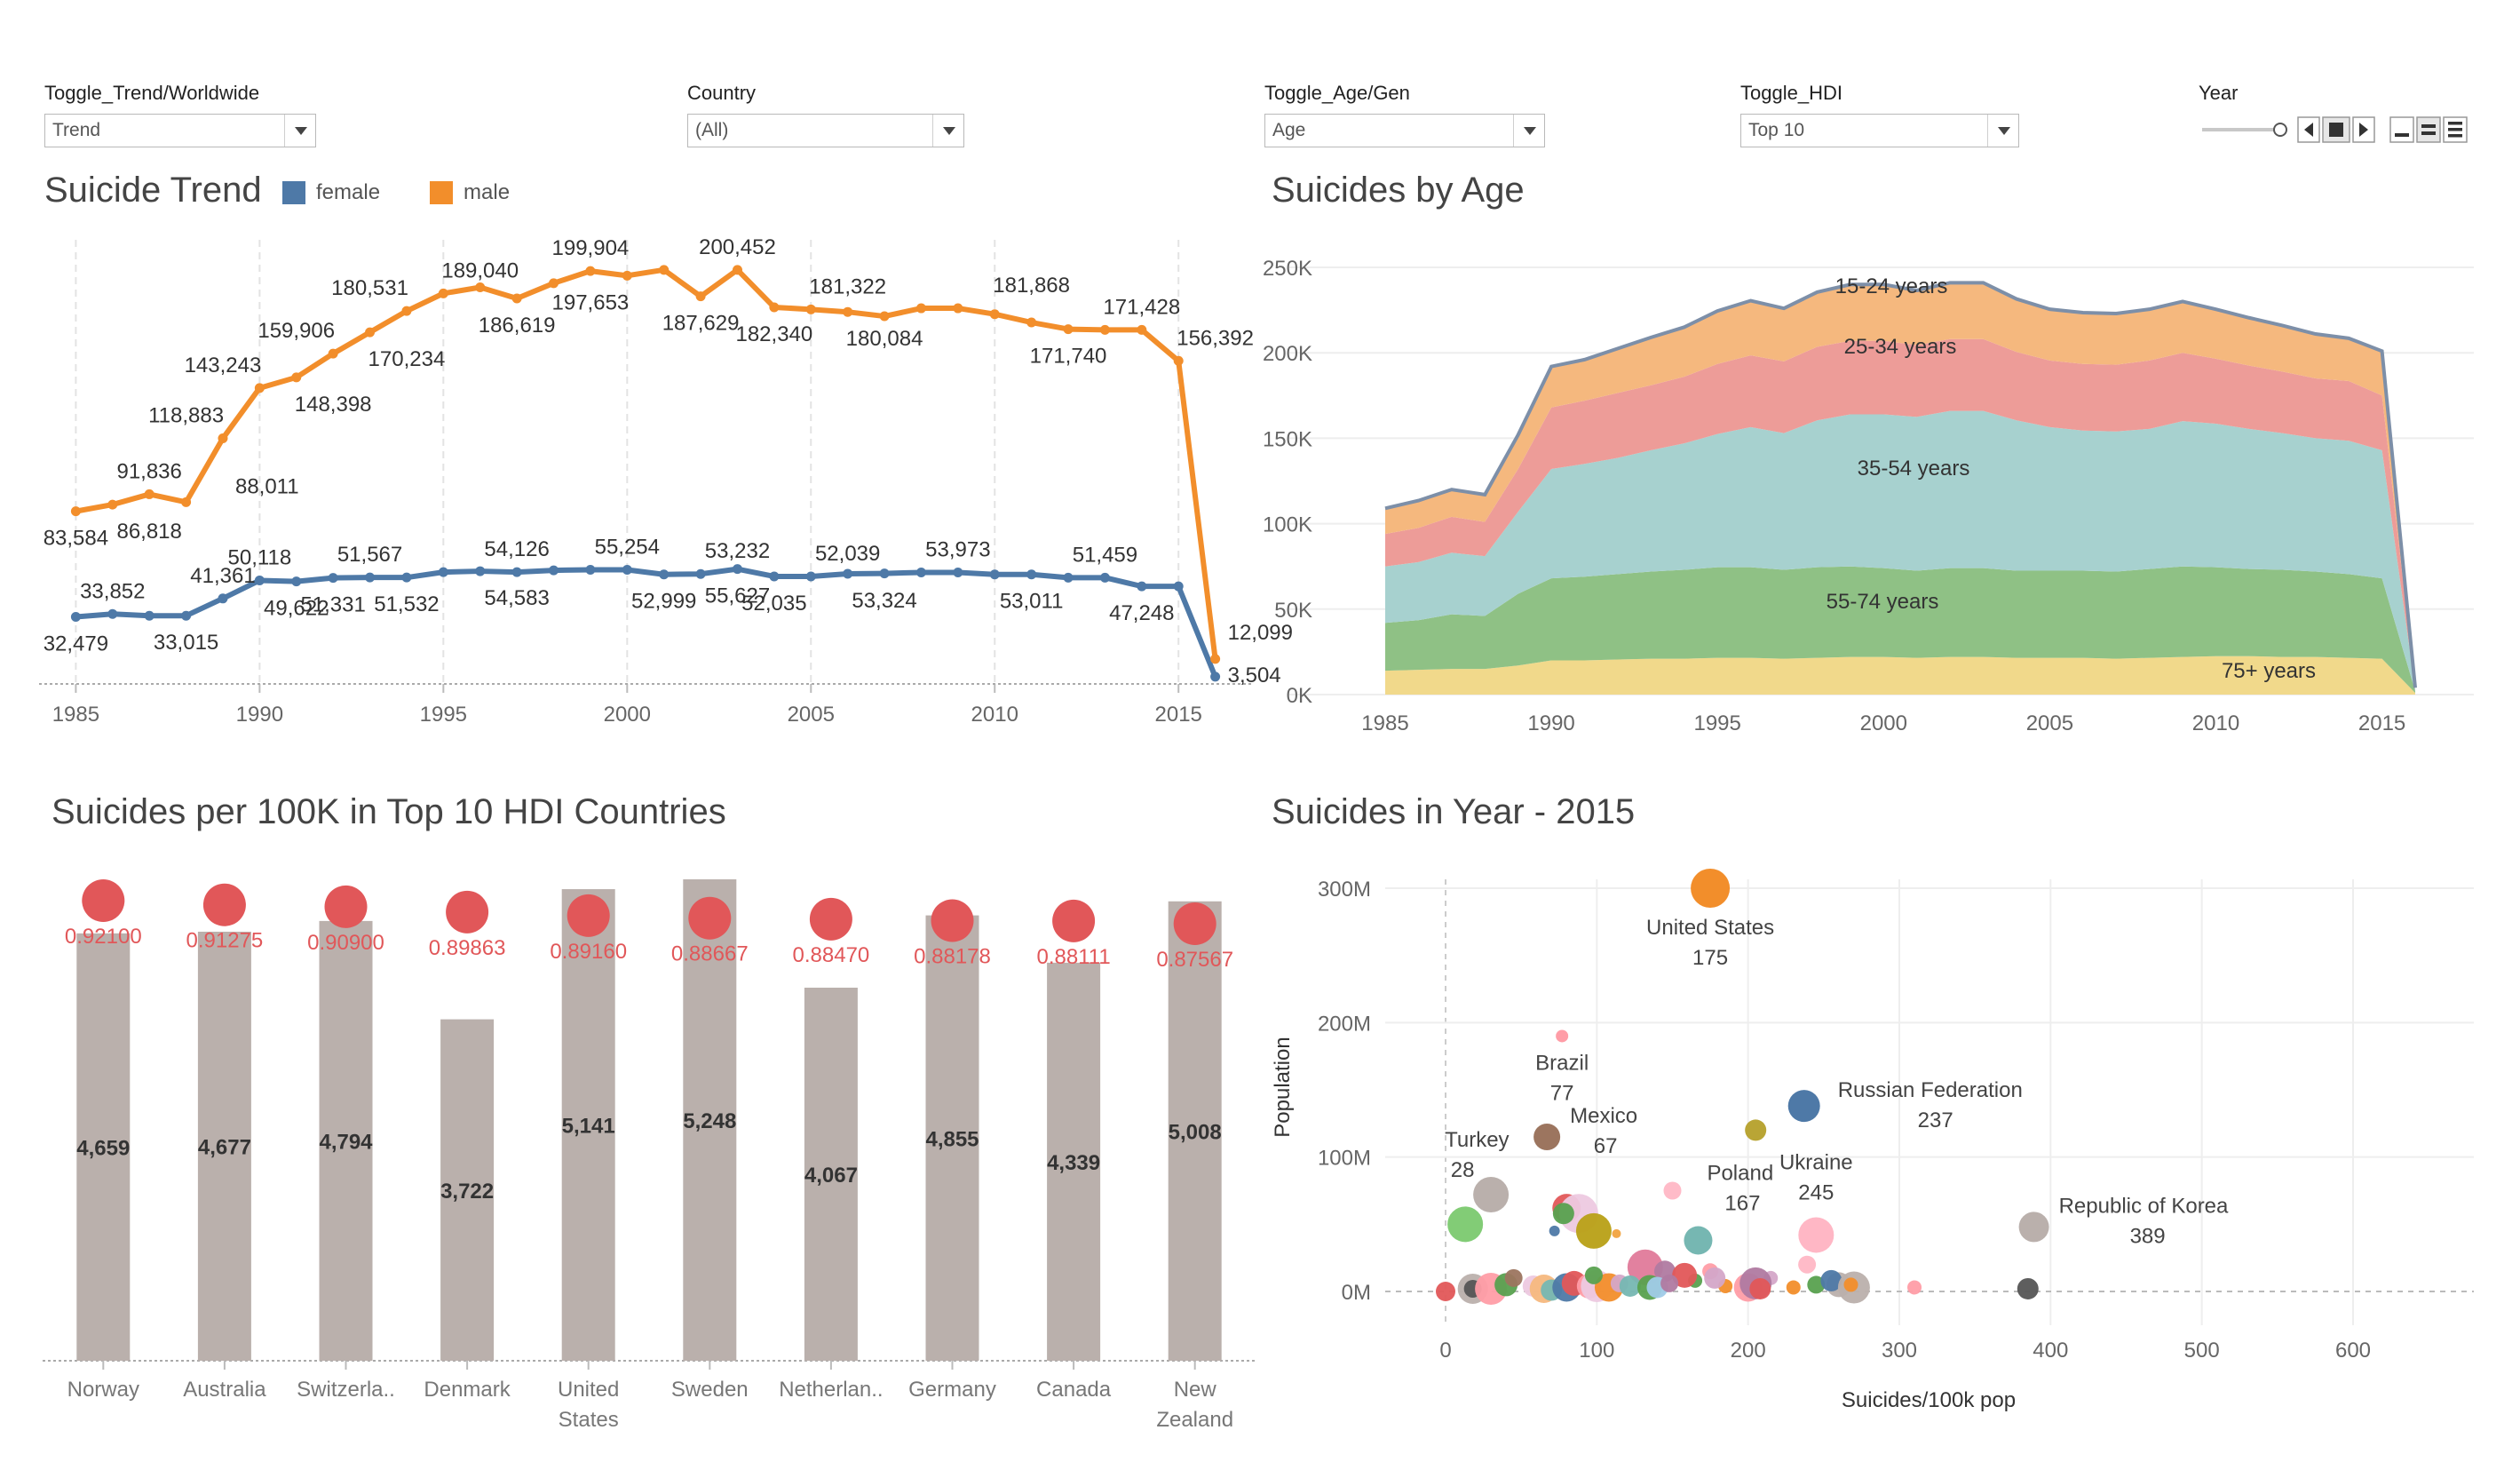  Describe the element at coordinates (2363, 129) in the screenshot. I see `step-forward-button` at that location.